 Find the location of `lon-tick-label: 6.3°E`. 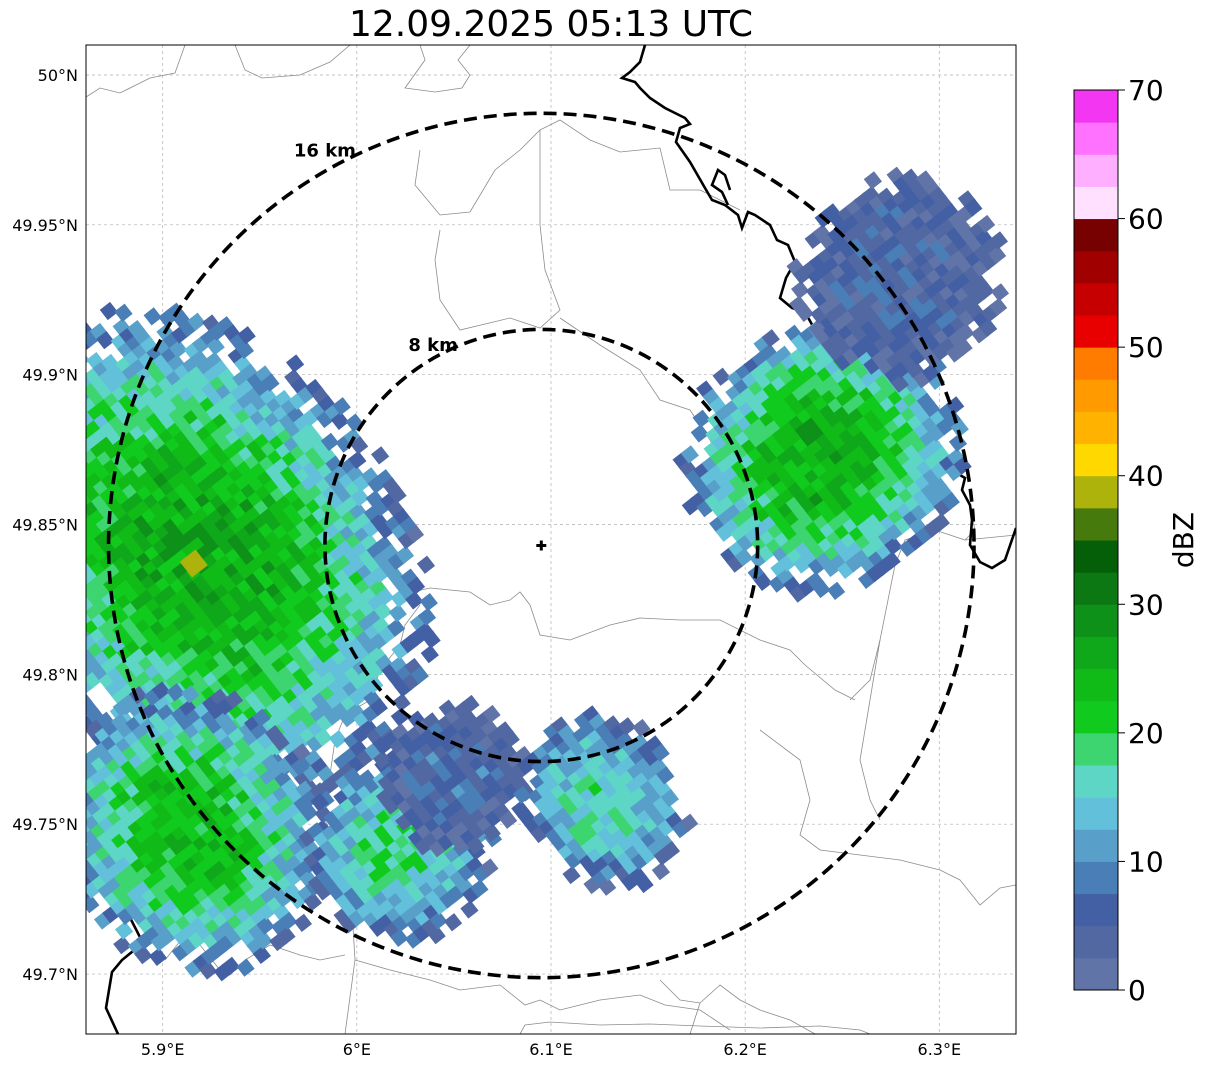

lon-tick-label: 6.3°E is located at coordinates (940, 1049).